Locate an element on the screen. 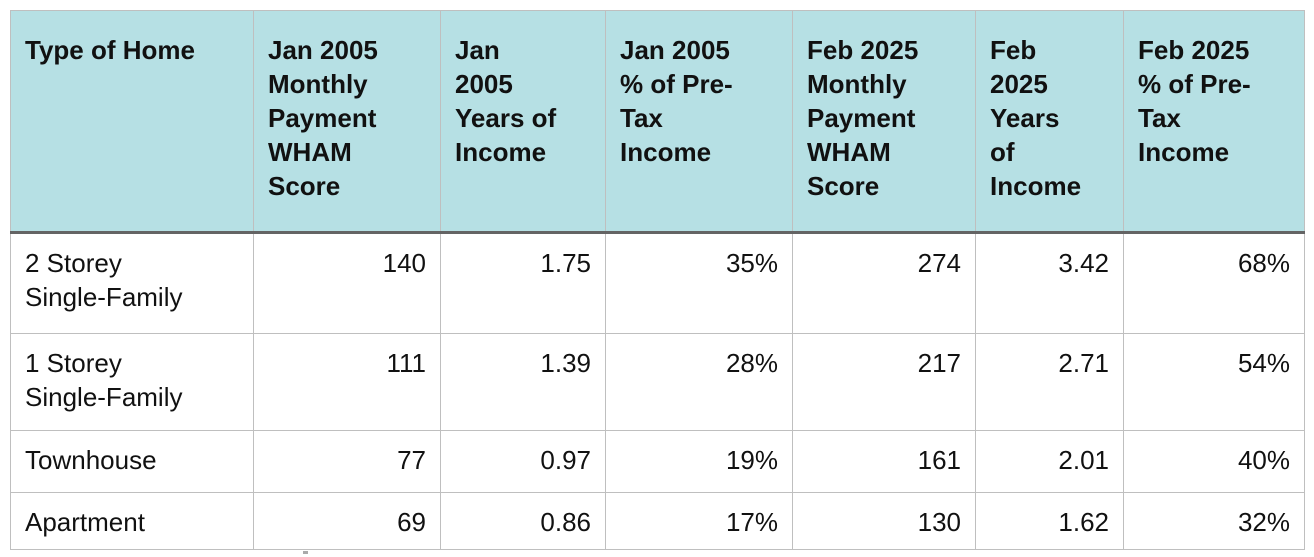  feb-2025-years-of-income-cell: 3.42 is located at coordinates (1049, 283).